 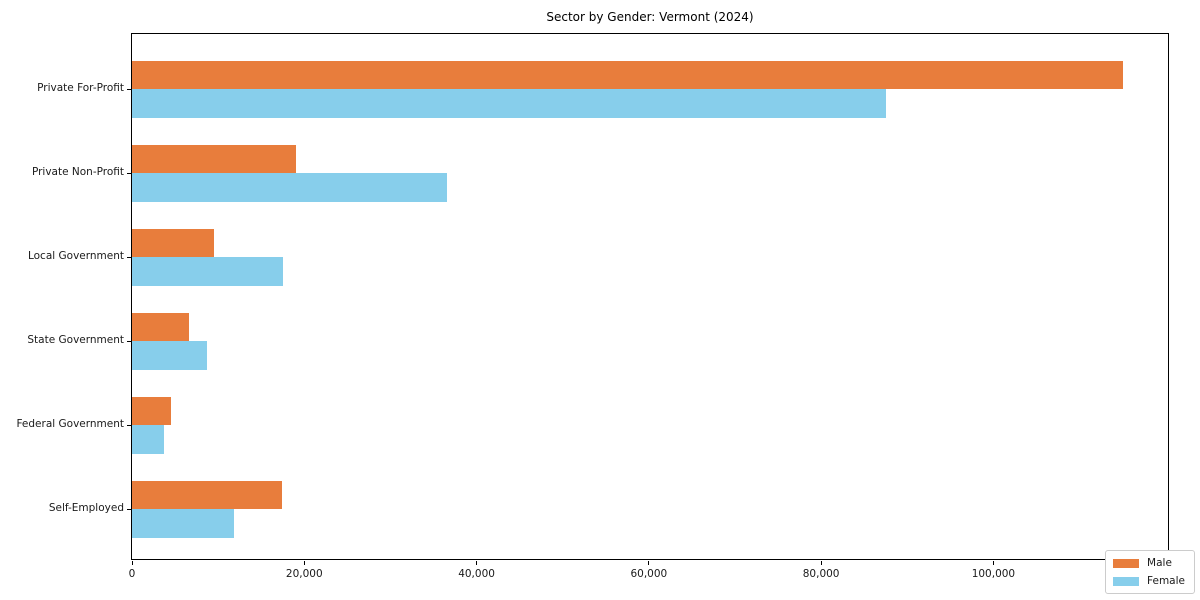 I want to click on y-tick-label: State Government, so click(x=75, y=340).